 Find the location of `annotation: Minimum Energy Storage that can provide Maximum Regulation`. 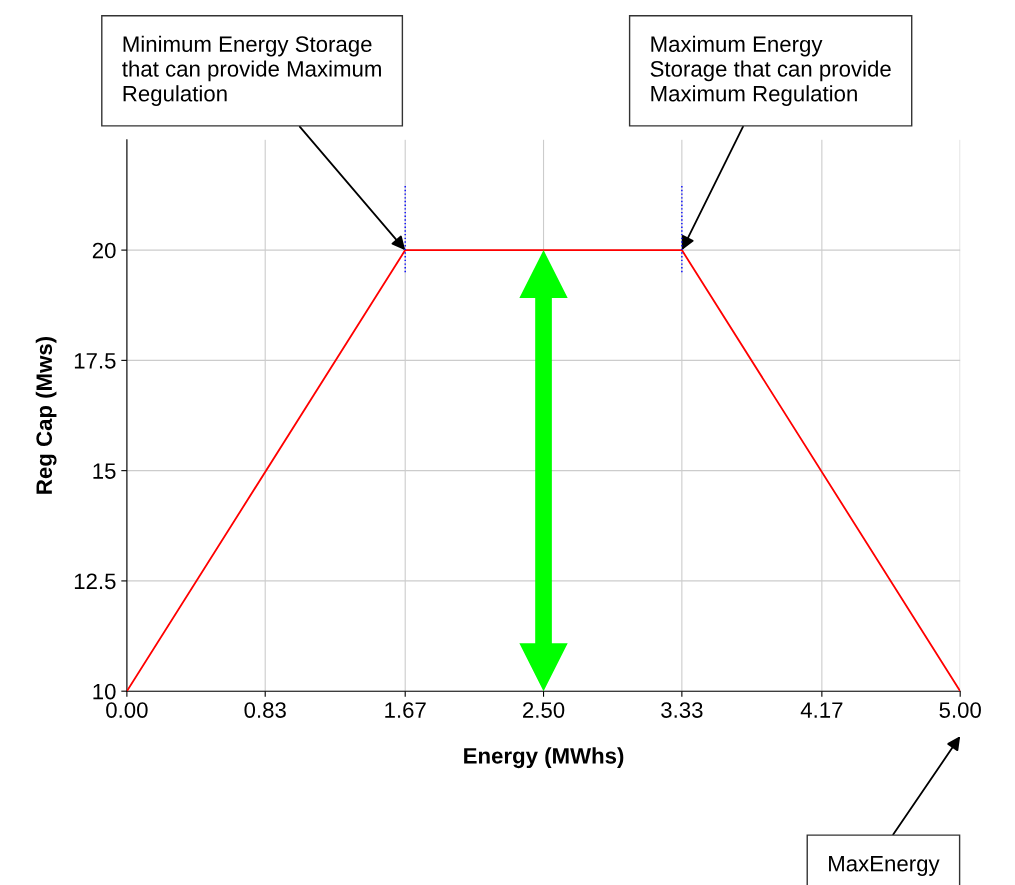

annotation: Minimum Energy Storage that can provide Maximum Regulation is located at coordinates (251, 70).